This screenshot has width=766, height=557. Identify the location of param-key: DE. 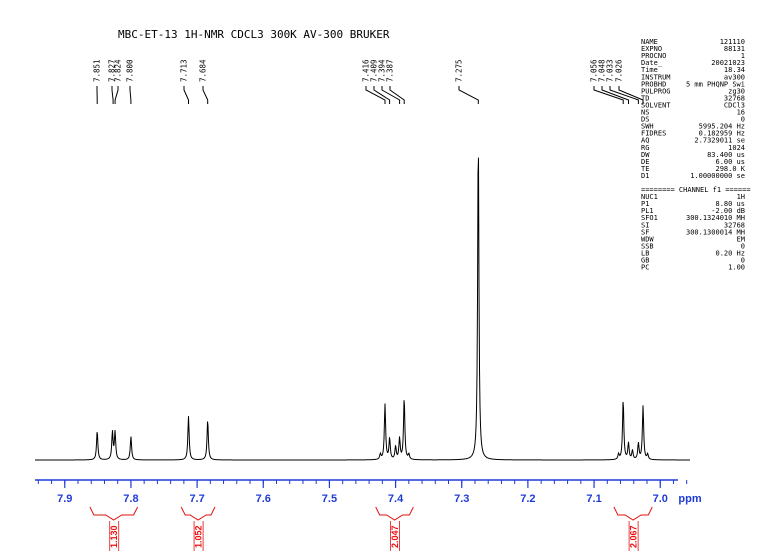
(645, 162).